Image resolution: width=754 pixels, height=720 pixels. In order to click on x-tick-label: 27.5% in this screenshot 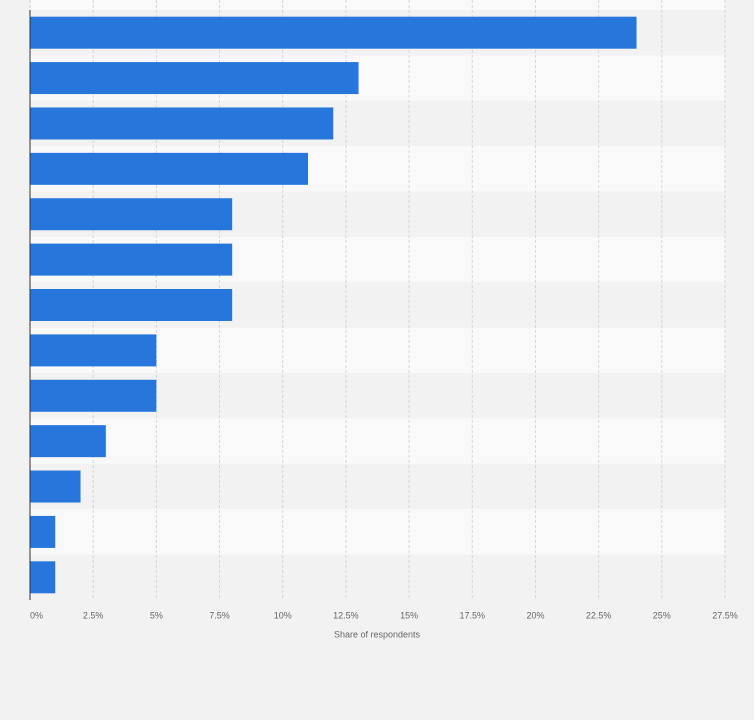, I will do `click(725, 615)`.